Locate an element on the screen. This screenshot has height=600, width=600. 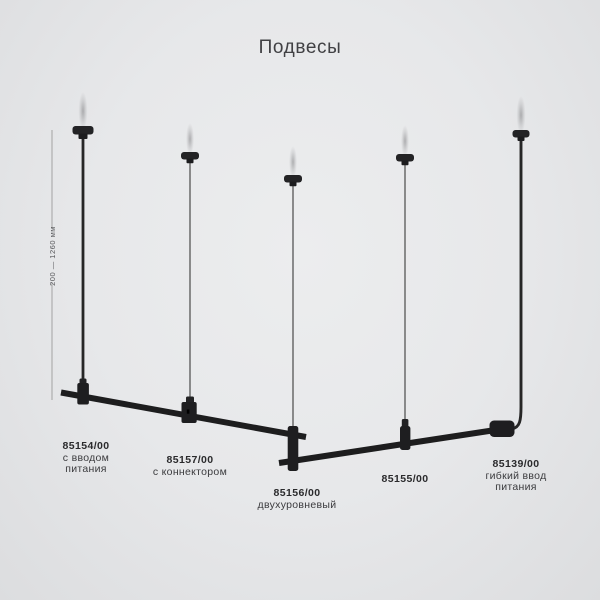
dimension-indicator: 200 — 1260 мм is located at coordinates (52, 265).